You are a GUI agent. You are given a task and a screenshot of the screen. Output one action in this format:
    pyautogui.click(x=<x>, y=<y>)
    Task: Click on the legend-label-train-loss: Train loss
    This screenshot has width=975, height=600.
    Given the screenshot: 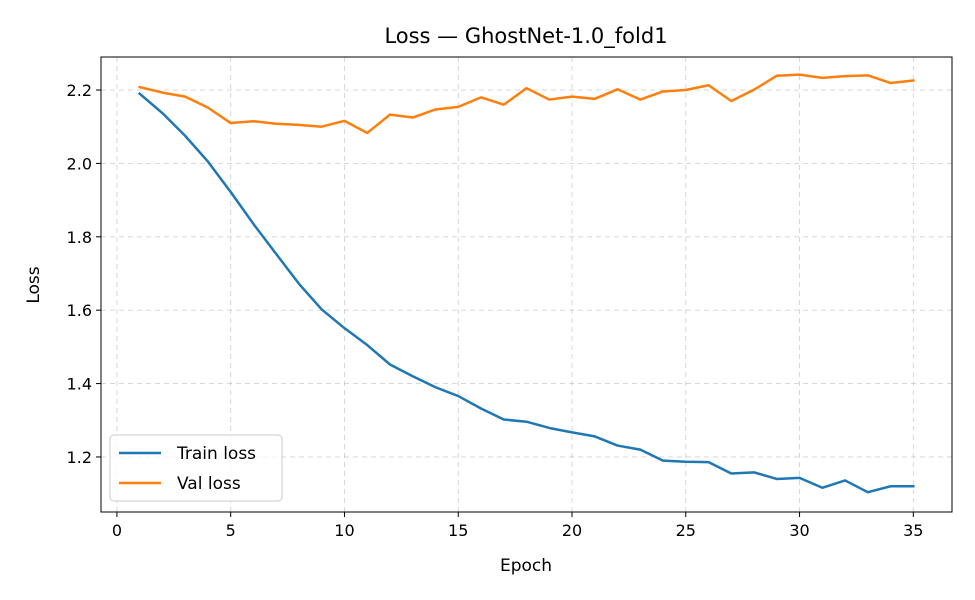 What is the action you would take?
    pyautogui.click(x=216, y=454)
    